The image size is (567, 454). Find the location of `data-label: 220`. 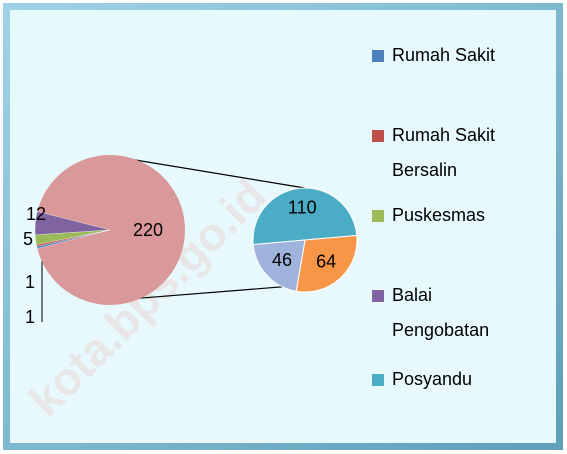

data-label: 220 is located at coordinates (148, 230).